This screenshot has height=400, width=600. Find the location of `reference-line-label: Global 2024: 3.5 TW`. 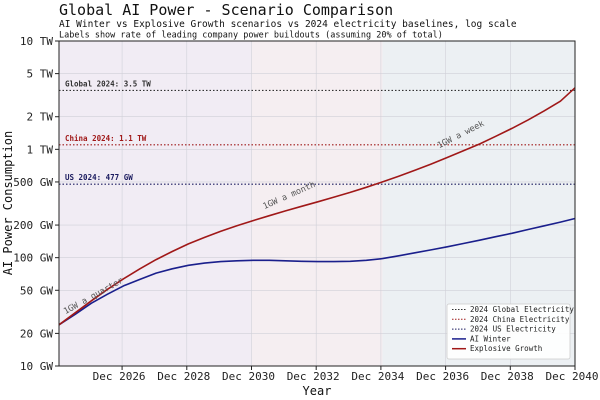

reference-line-label: Global 2024: 3.5 TW is located at coordinates (108, 83).